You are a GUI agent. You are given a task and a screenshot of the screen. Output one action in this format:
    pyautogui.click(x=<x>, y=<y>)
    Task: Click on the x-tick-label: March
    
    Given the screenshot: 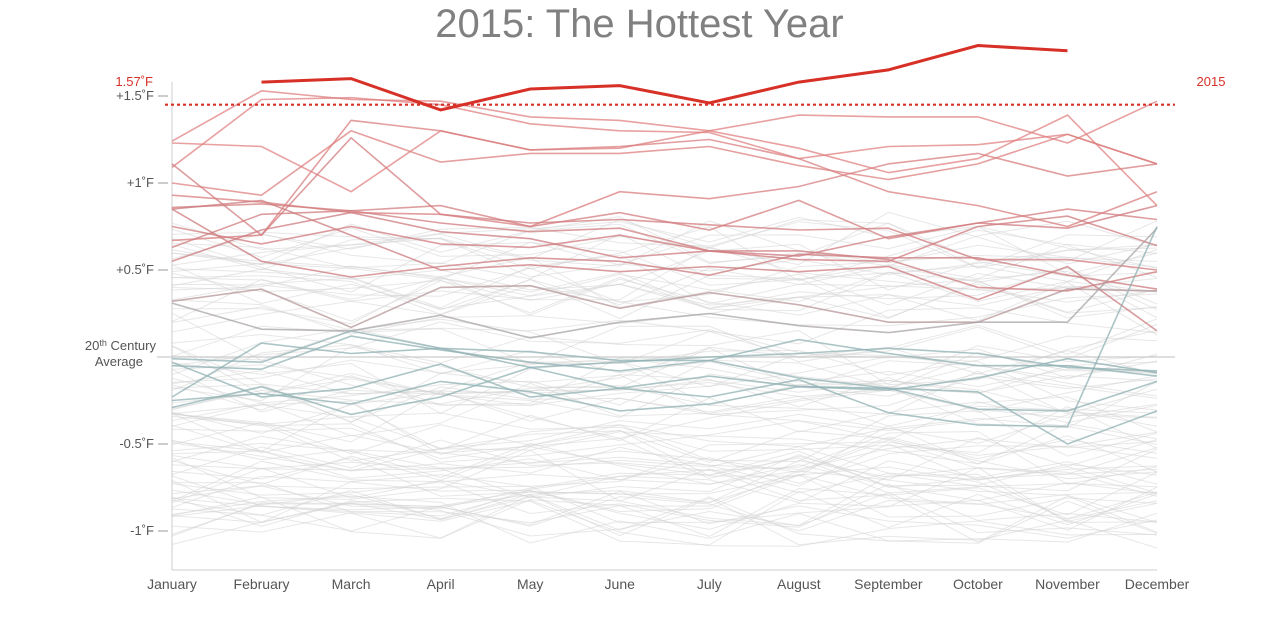 What is the action you would take?
    pyautogui.click(x=351, y=584)
    